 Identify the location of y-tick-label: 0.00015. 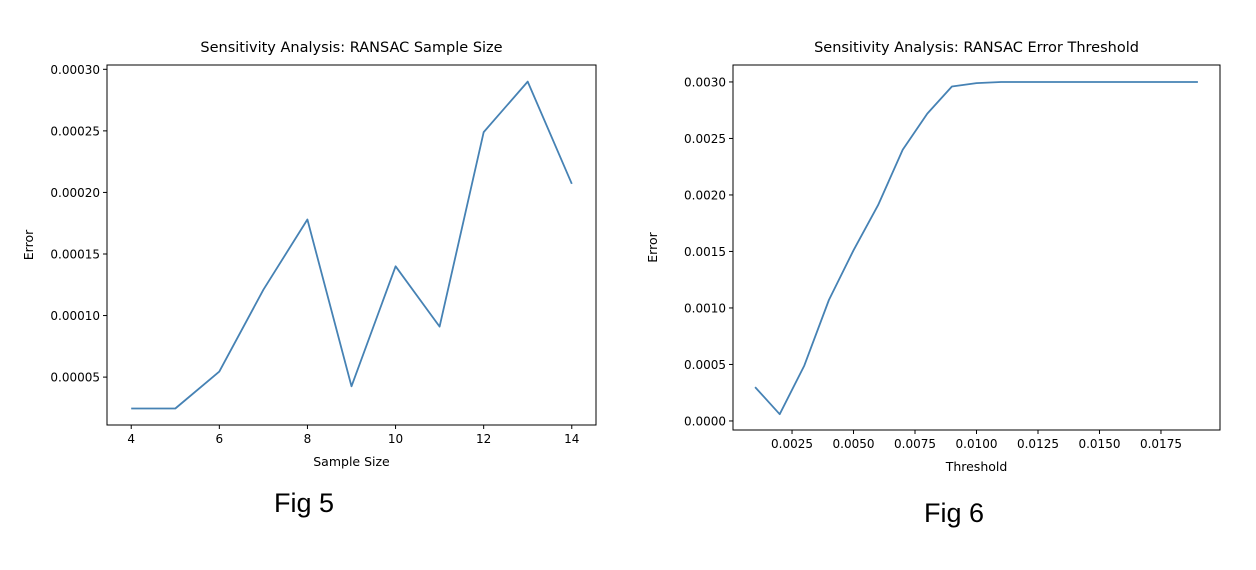
(75, 254).